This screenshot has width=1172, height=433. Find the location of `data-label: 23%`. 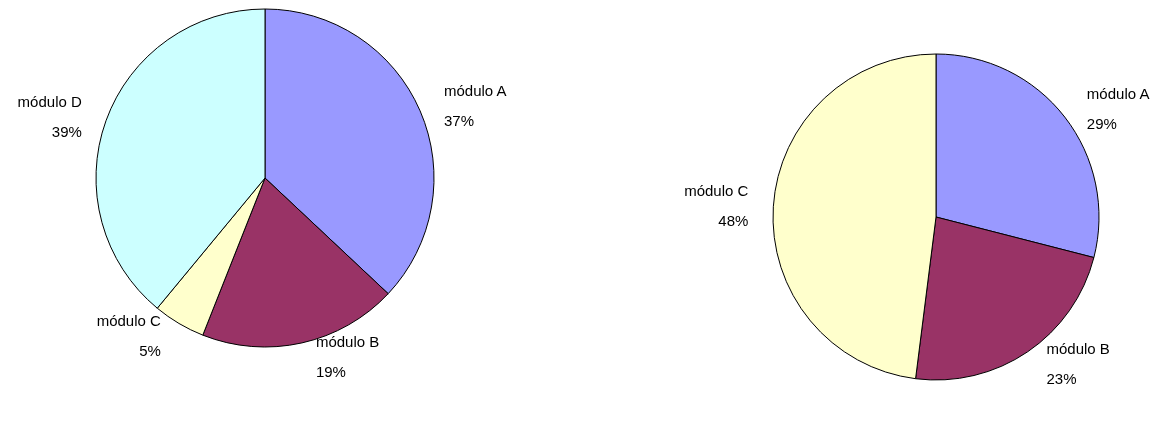

data-label: 23% is located at coordinates (1061, 378).